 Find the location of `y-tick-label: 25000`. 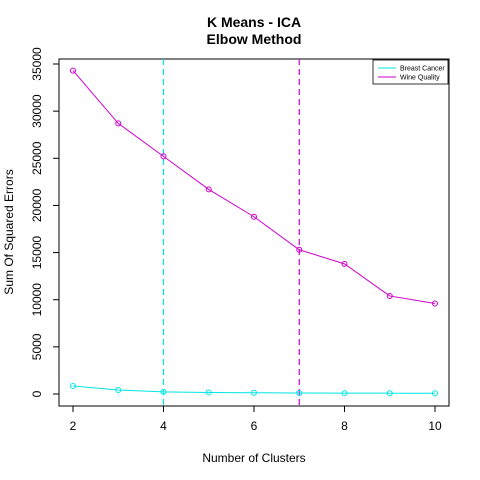

y-tick-label: 25000 is located at coordinates (37, 158).